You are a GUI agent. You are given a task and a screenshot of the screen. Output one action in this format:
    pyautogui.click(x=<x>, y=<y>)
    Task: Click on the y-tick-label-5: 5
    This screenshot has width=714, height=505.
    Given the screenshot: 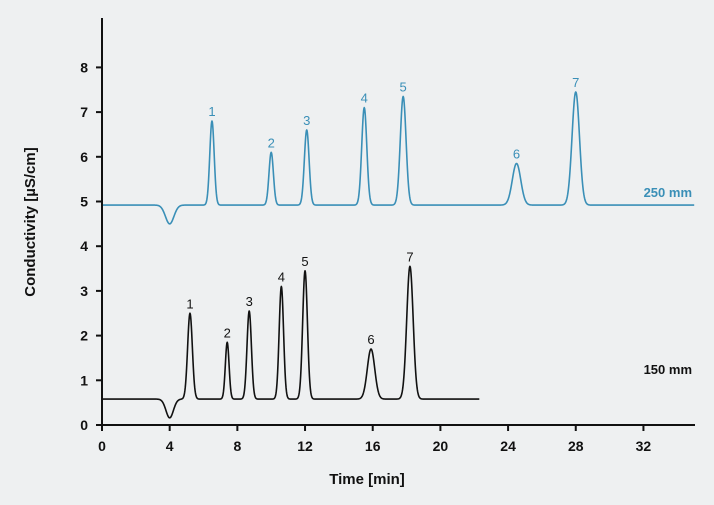 What is the action you would take?
    pyautogui.click(x=84, y=202)
    